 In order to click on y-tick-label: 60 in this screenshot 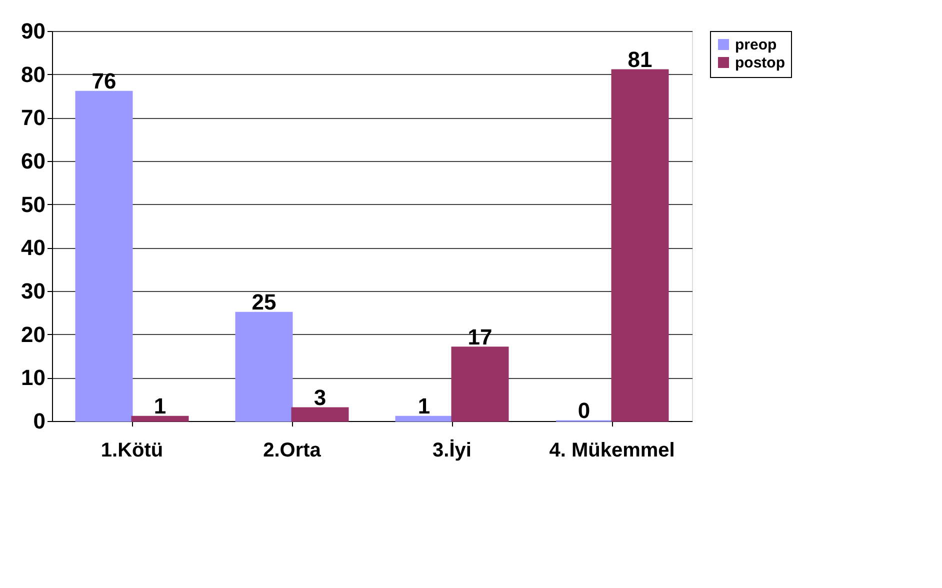, I will do `click(33, 161)`.